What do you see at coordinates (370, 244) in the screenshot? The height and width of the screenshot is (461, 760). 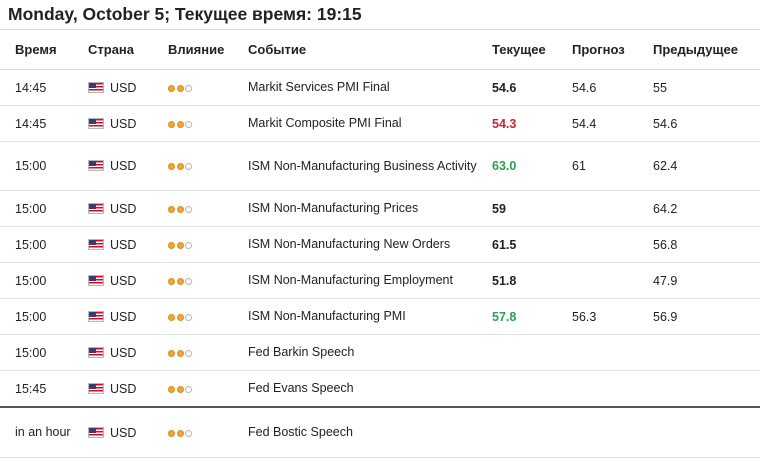 I see `event-name: ISM Non-Manufacturing New Orders` at bounding box center [370, 244].